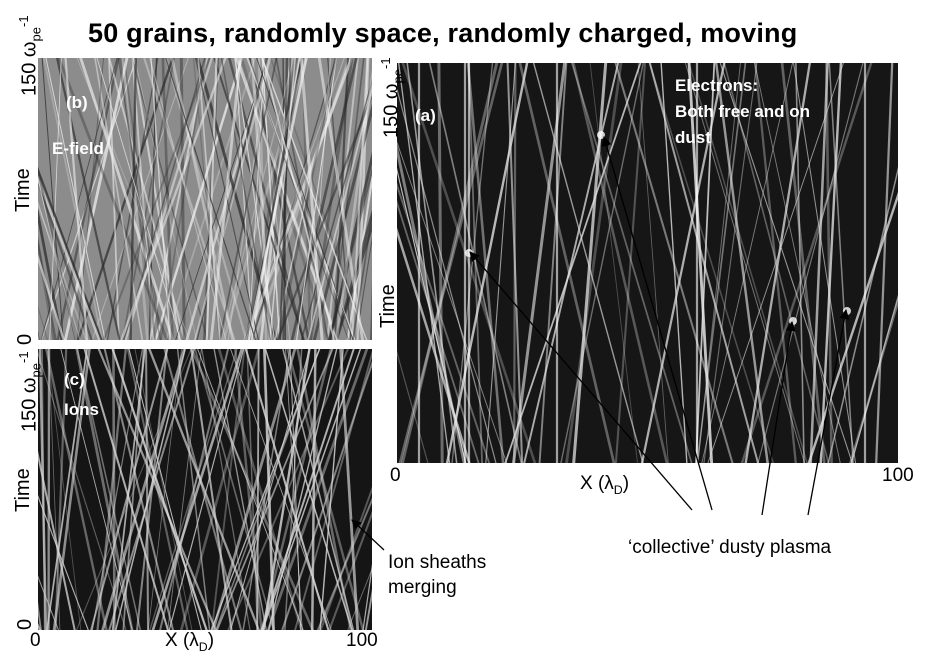 The image size is (926, 654). What do you see at coordinates (77, 103) in the screenshot?
I see `panel-b-label: (b)` at bounding box center [77, 103].